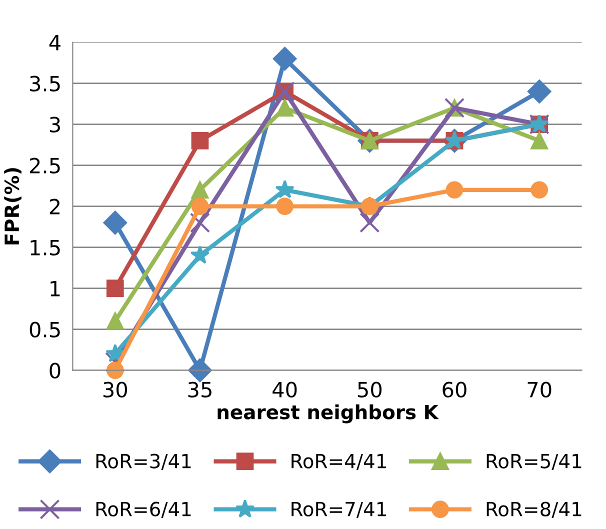 Image resolution: width=606 pixels, height=529 pixels. What do you see at coordinates (45, 248) in the screenshot?
I see `y-tick-label: 1.5` at bounding box center [45, 248].